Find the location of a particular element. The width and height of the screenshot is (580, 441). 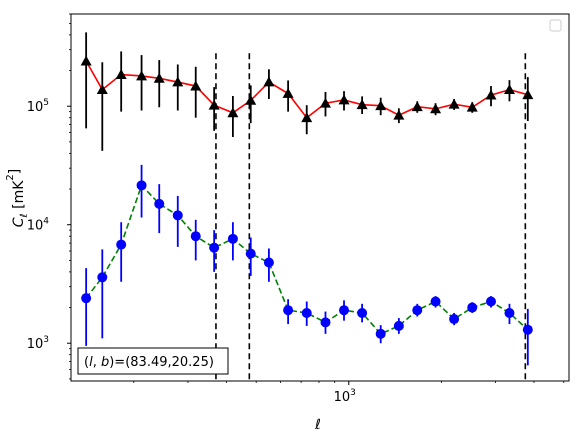

annotation-frame is located at coordinates (153, 361).